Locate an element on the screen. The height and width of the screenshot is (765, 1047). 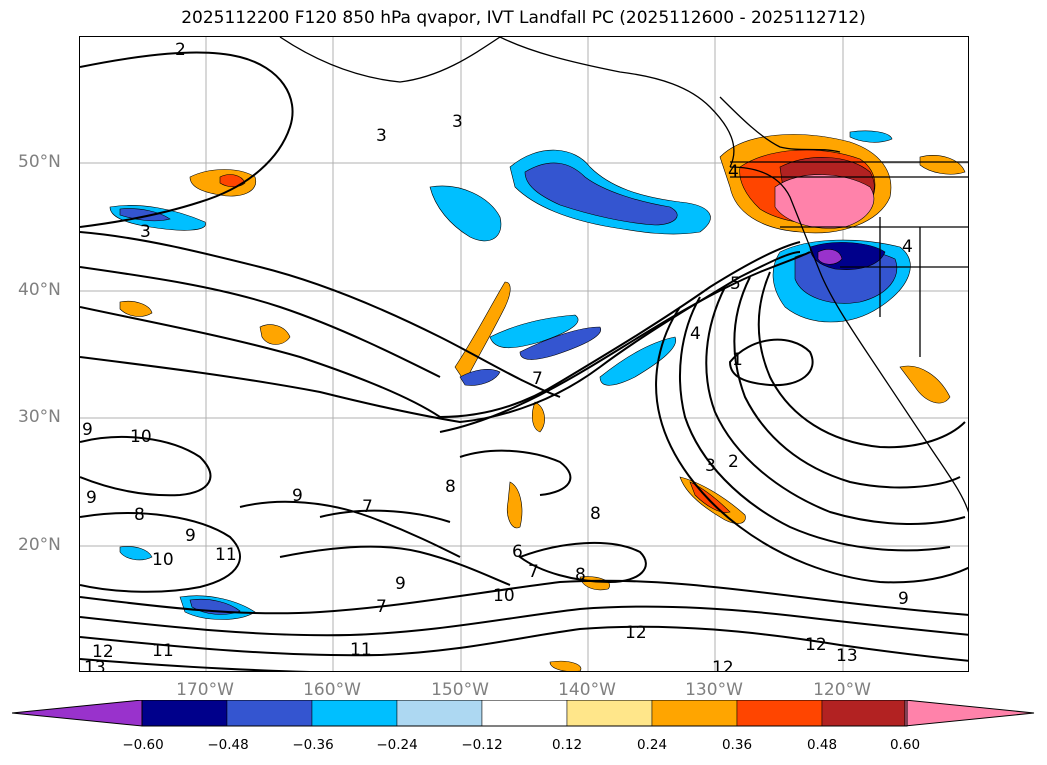
lat-label-40n: 40°N is located at coordinates (39, 290).